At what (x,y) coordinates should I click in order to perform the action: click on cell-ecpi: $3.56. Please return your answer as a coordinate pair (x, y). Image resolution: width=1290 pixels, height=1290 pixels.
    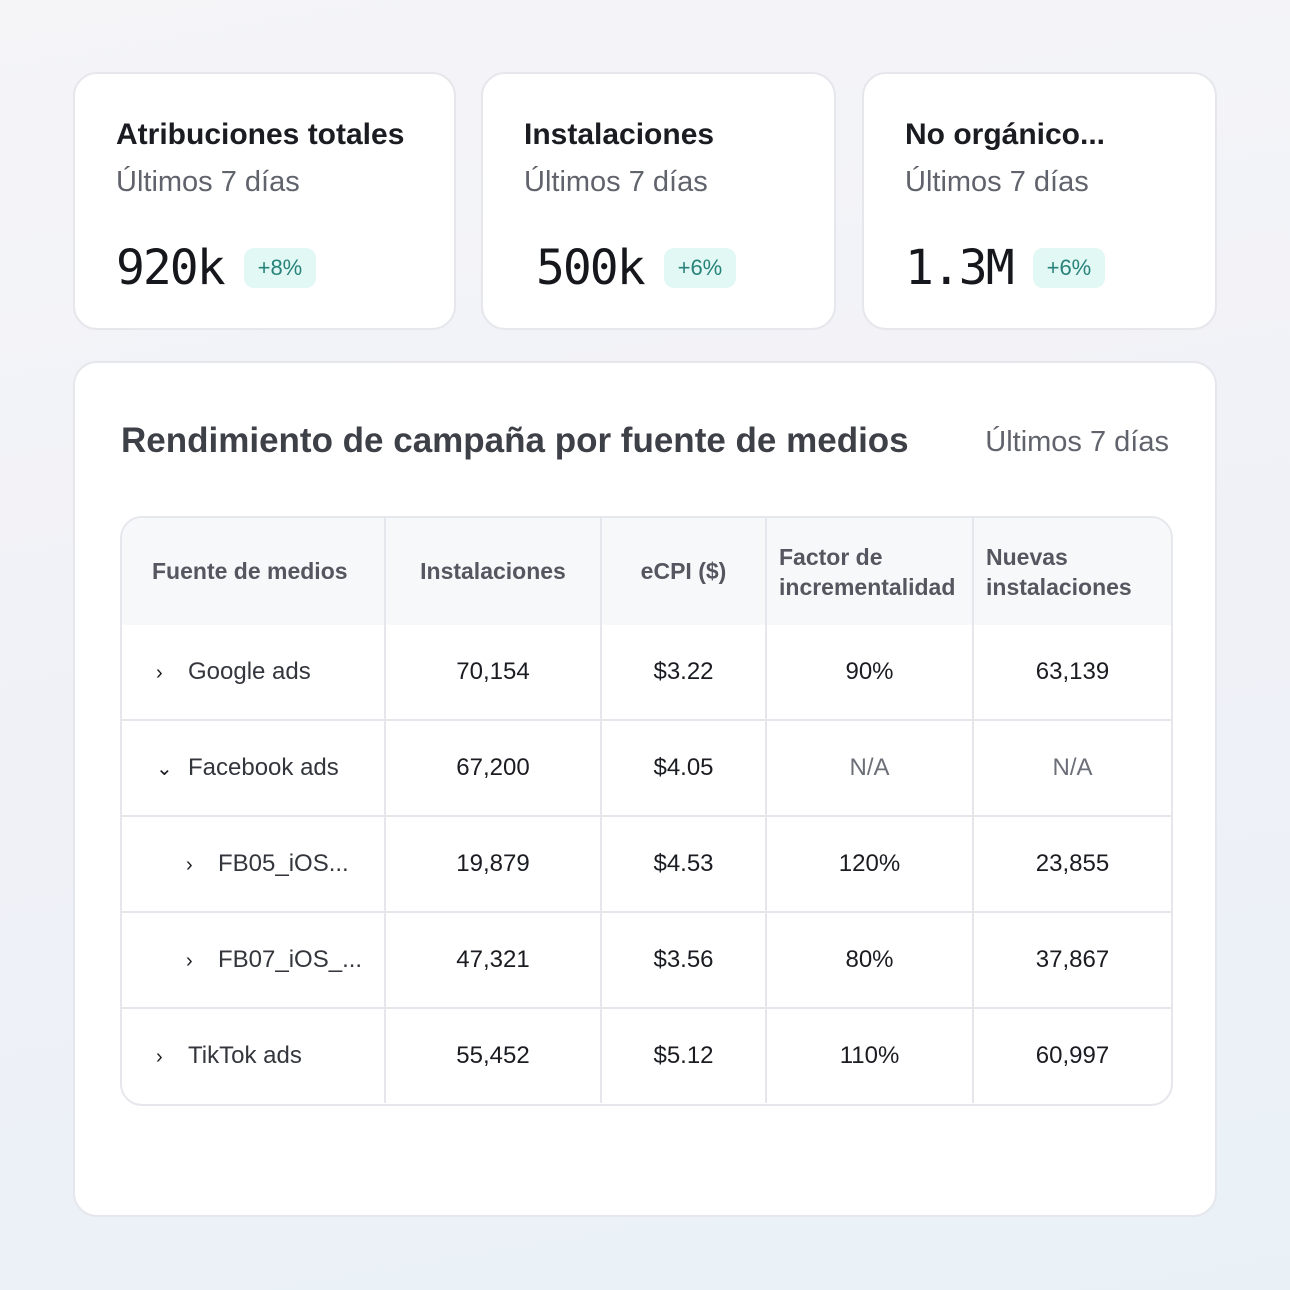
    Looking at the image, I should click on (684, 959).